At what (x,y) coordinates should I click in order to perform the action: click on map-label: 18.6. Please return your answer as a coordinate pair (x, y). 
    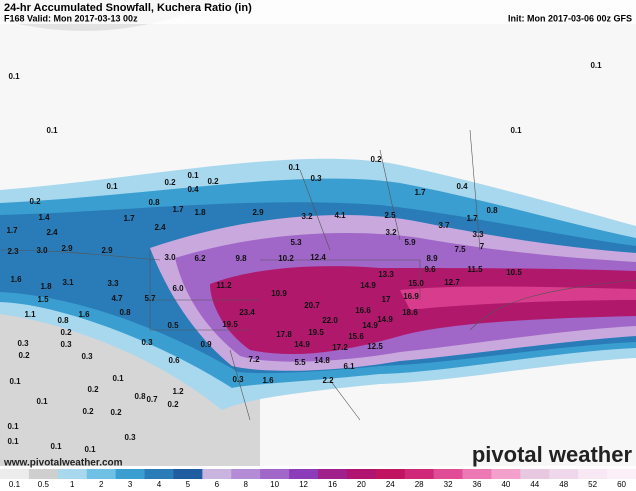
    Looking at the image, I should click on (410, 312).